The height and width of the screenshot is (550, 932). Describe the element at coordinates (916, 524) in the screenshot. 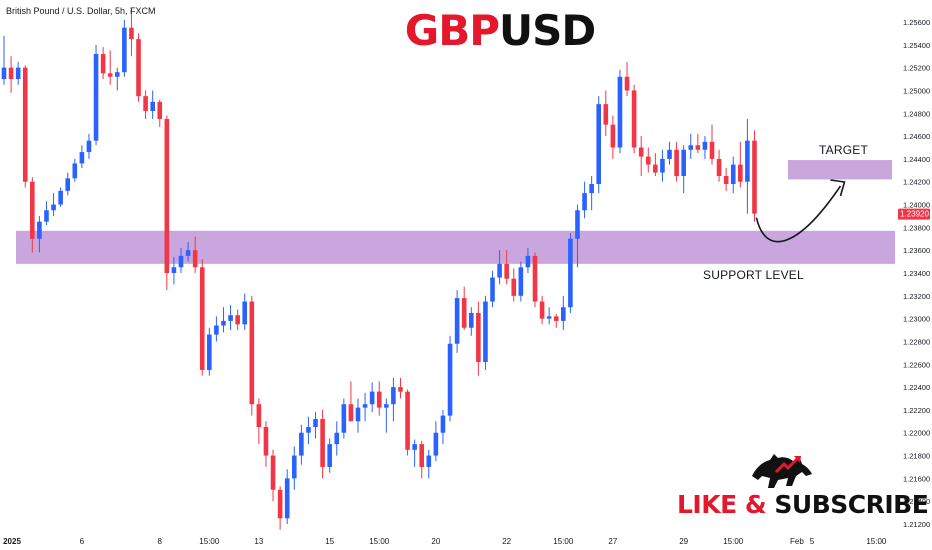

I see `price-tick-label: 1.21200` at that location.